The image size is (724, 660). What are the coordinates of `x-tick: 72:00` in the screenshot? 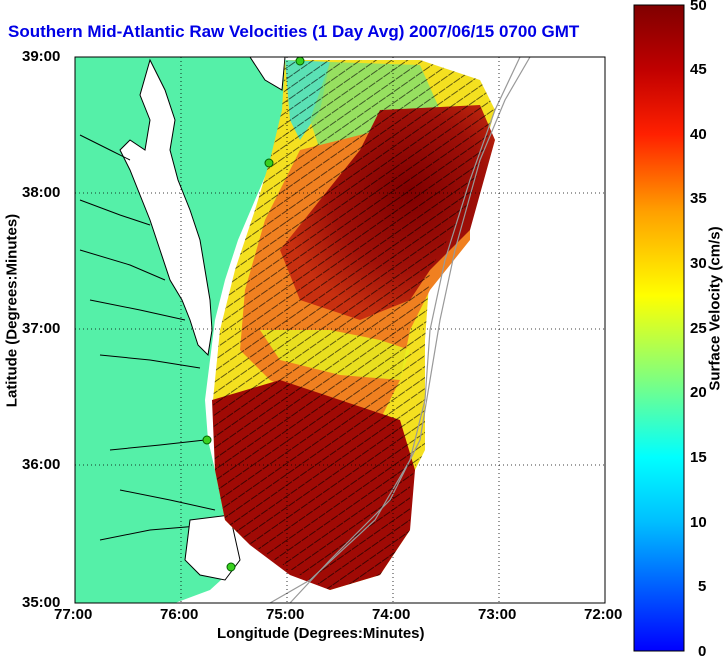 It's located at (603, 614).